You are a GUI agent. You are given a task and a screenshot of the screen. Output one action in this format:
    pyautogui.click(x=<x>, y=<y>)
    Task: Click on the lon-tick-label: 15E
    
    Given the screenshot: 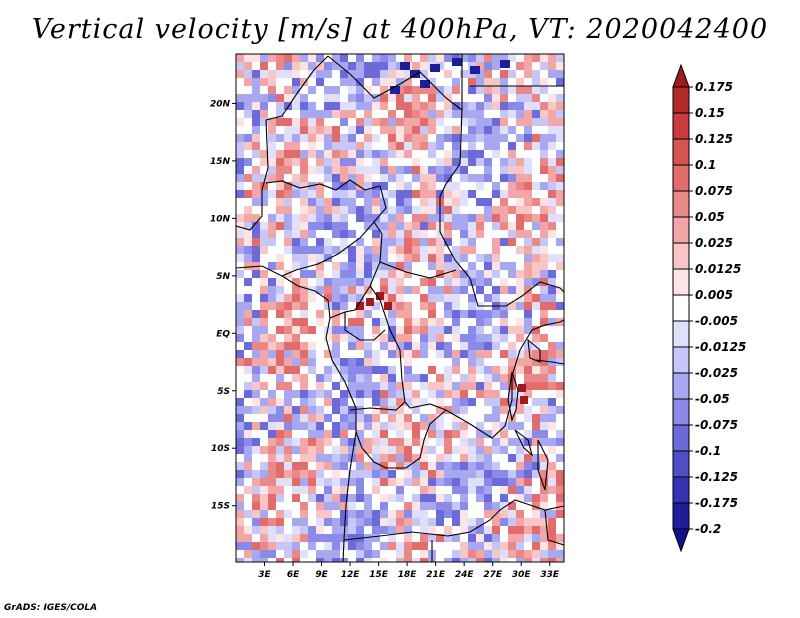 What is the action you would take?
    pyautogui.click(x=379, y=575)
    